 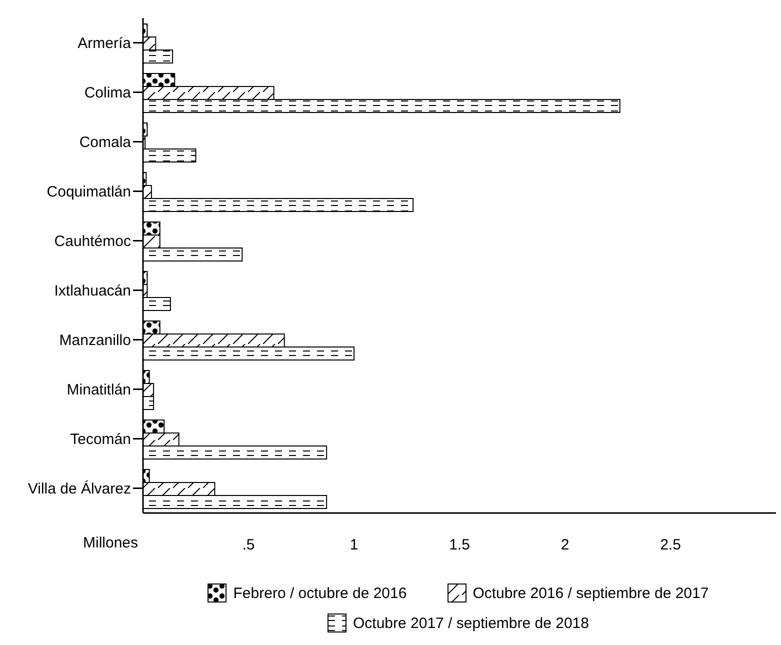 What do you see at coordinates (354, 545) in the screenshot?
I see `x-tick-label: 1` at bounding box center [354, 545].